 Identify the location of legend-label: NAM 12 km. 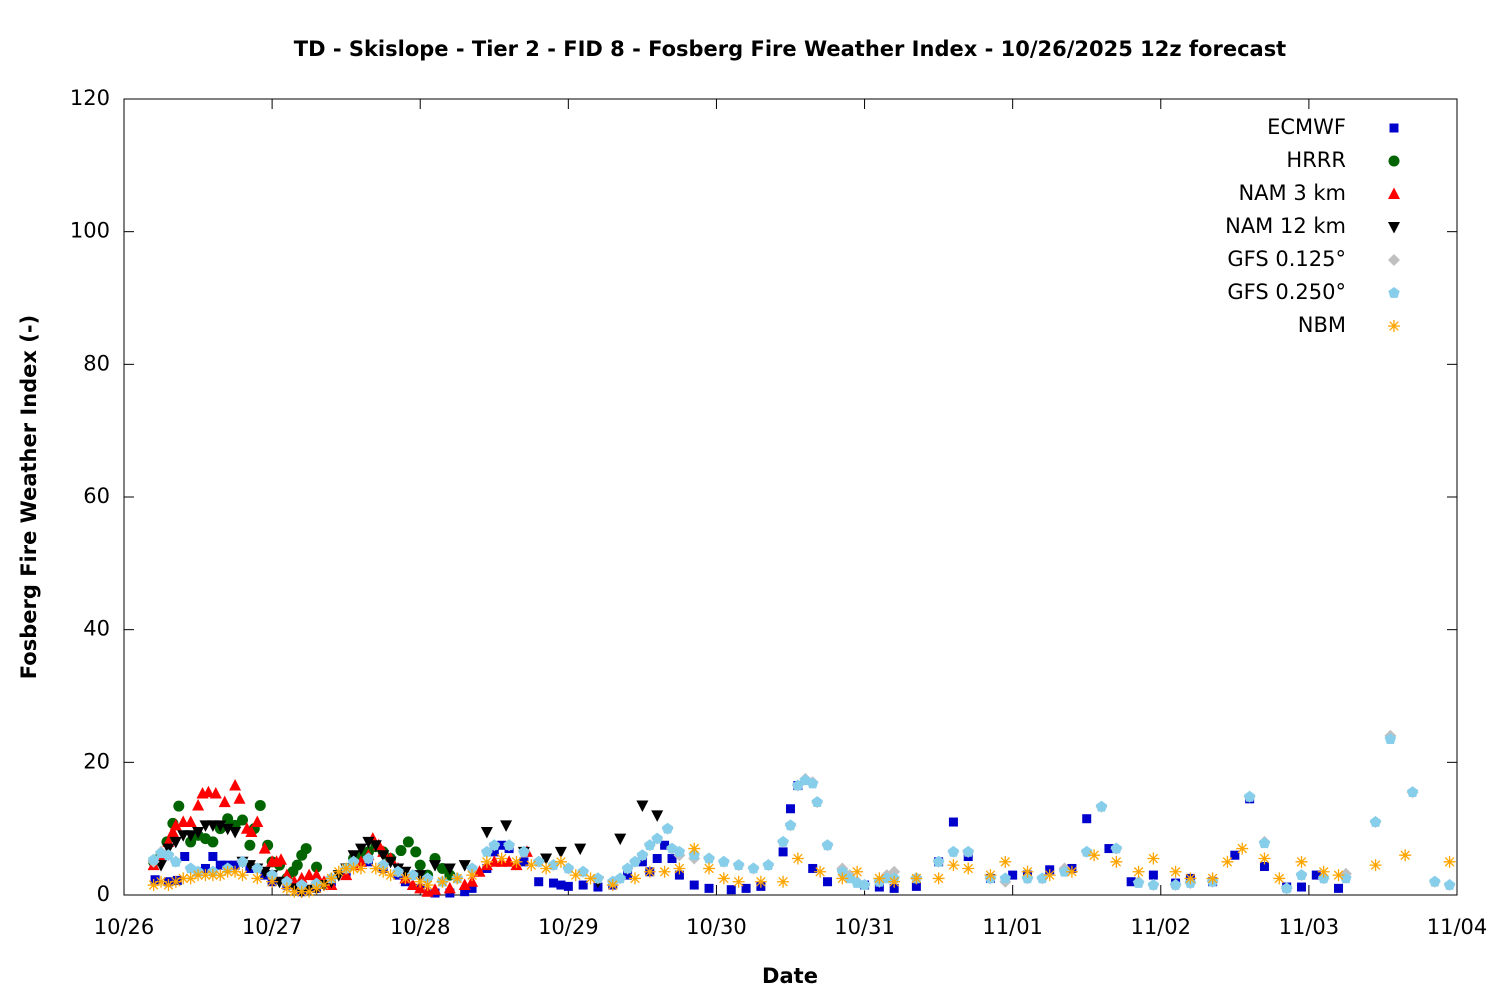
(1285, 226).